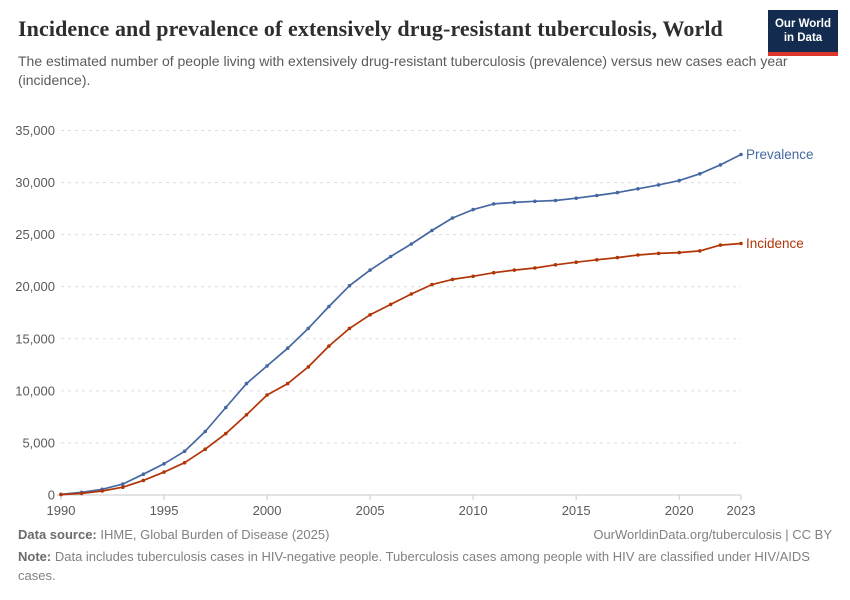 The width and height of the screenshot is (850, 600). What do you see at coordinates (780, 154) in the screenshot?
I see `series-label-prevalence: Prevalence` at bounding box center [780, 154].